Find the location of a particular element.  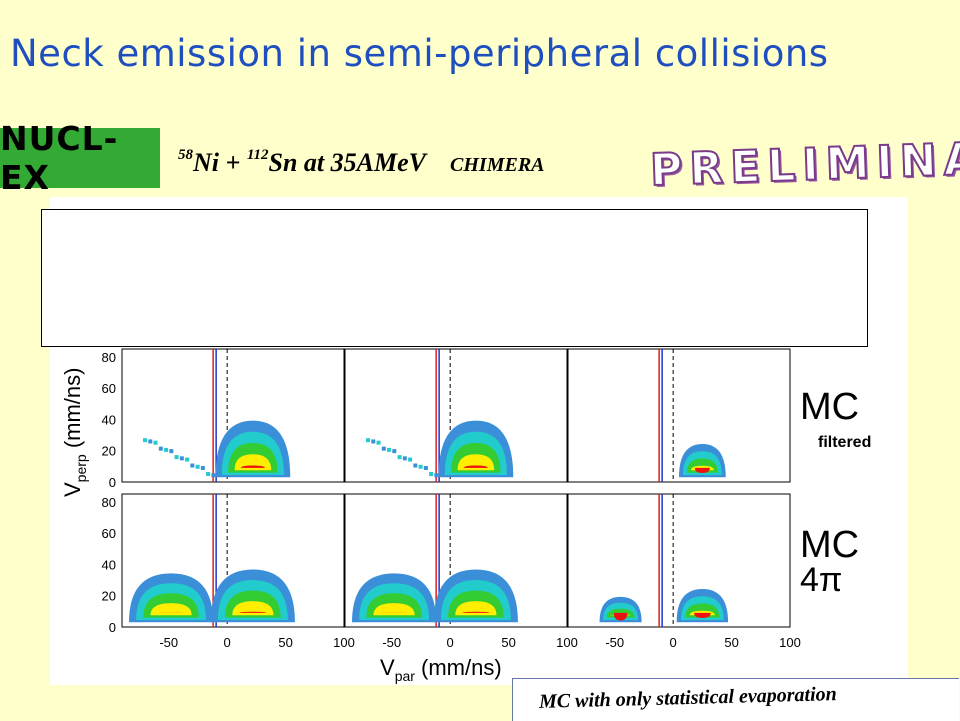

footnote-box: MC with only statistical evaporation is located at coordinates (735, 699).